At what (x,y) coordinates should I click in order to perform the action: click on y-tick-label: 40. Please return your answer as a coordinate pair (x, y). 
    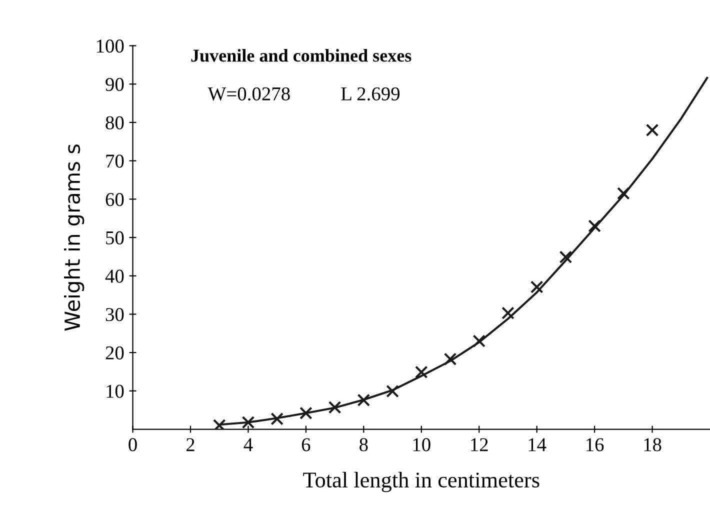
    Looking at the image, I should click on (114, 276).